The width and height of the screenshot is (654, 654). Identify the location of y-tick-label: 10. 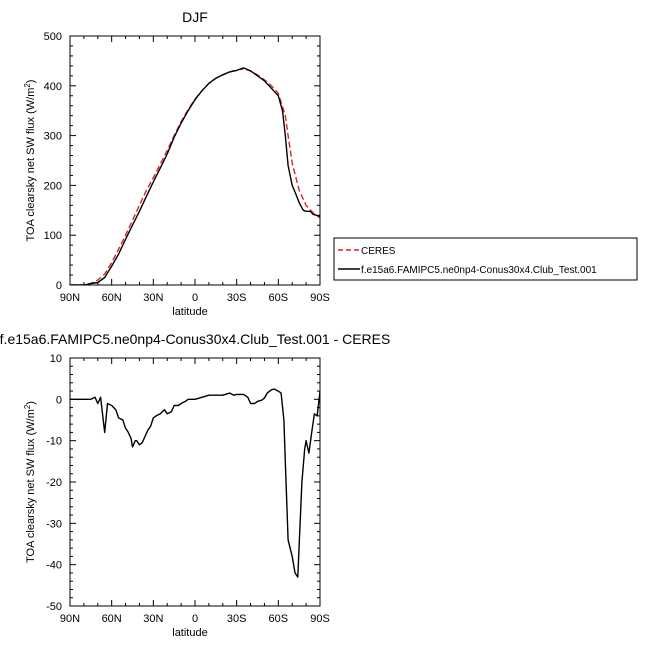
(56, 359).